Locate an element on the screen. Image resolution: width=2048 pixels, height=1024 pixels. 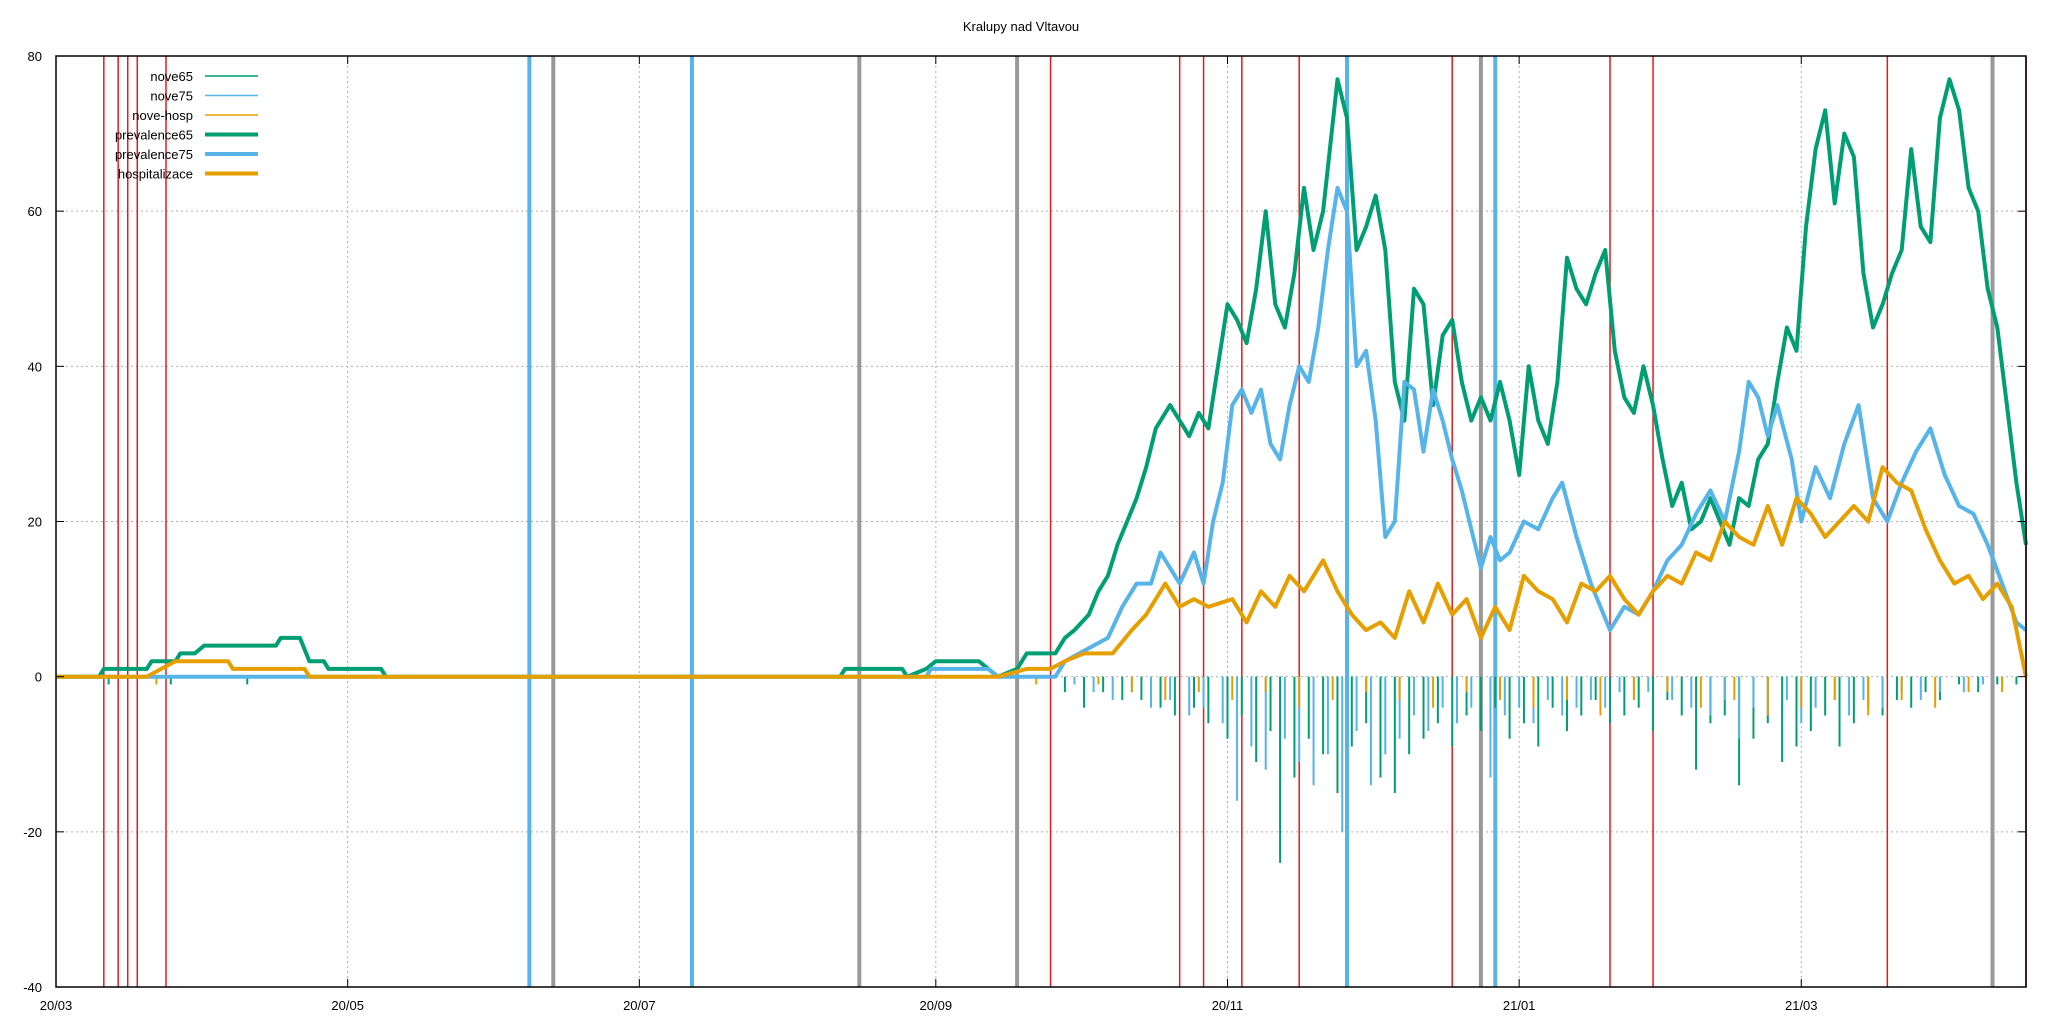
x-tick-label: 20/09 is located at coordinates (936, 1005).